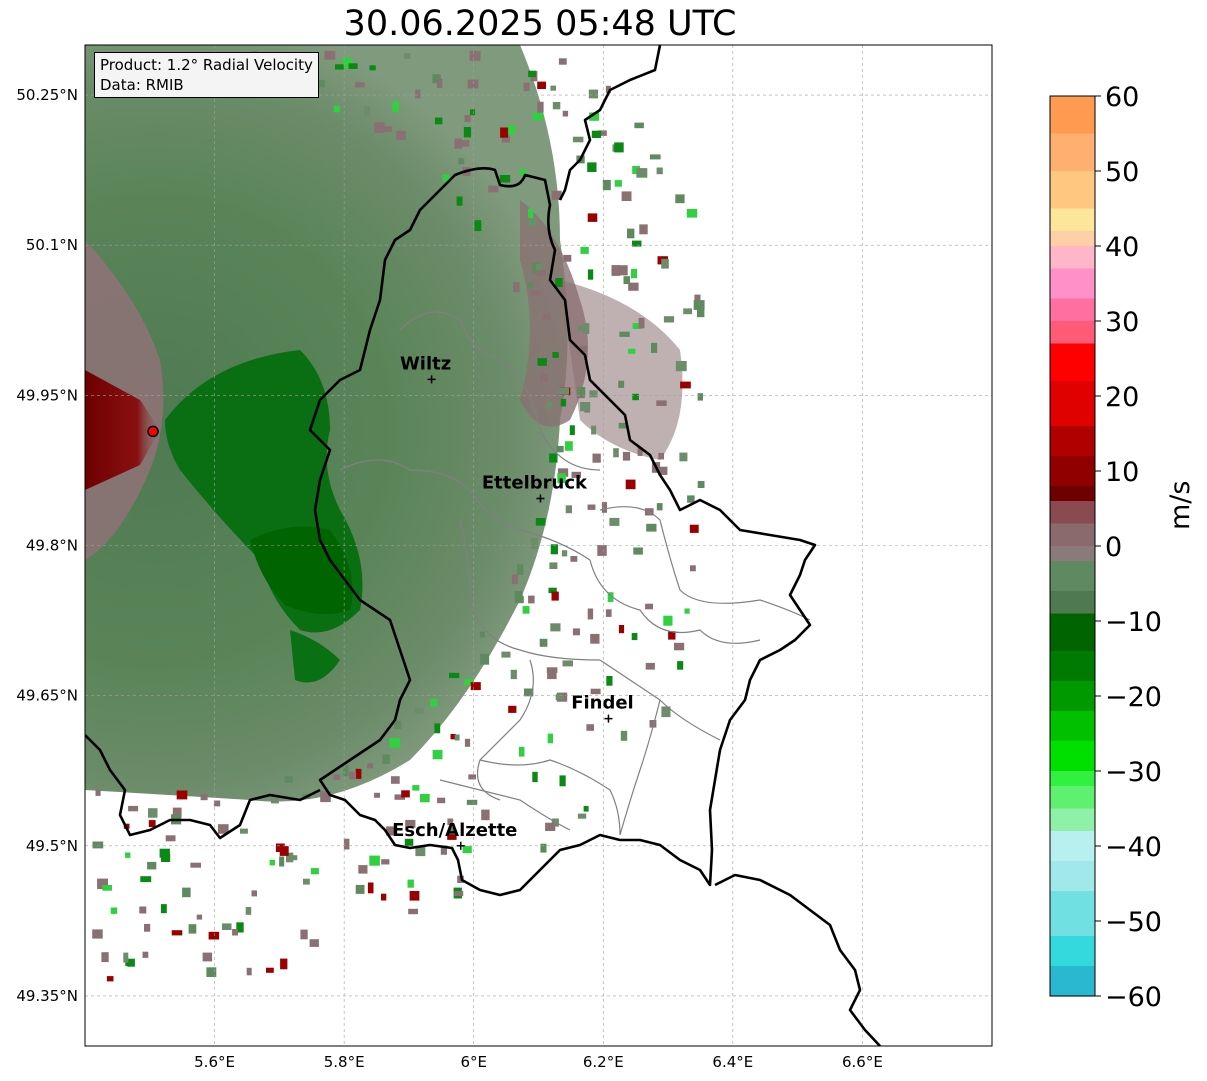  Describe the element at coordinates (1133, 922) in the screenshot. I see `colorbar-tick-label-11: −50` at that location.